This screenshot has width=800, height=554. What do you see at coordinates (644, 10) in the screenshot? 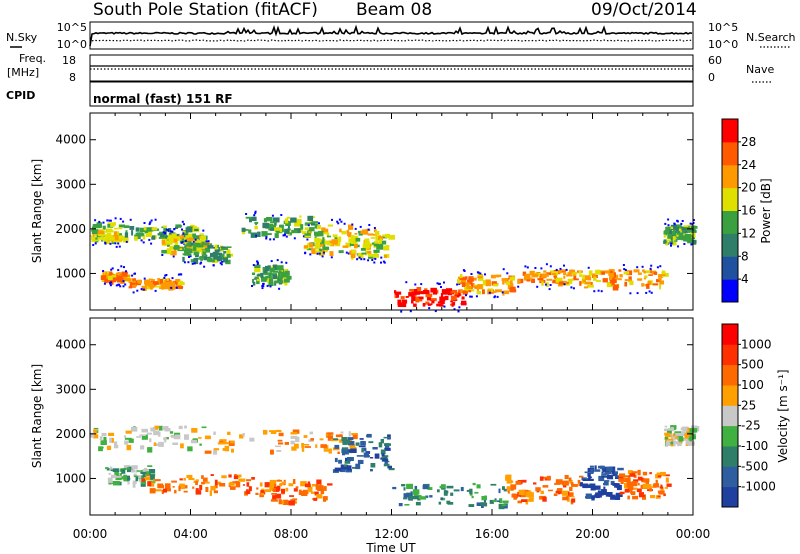
I see `date-title: 09/Oct/2014` at bounding box center [644, 10].